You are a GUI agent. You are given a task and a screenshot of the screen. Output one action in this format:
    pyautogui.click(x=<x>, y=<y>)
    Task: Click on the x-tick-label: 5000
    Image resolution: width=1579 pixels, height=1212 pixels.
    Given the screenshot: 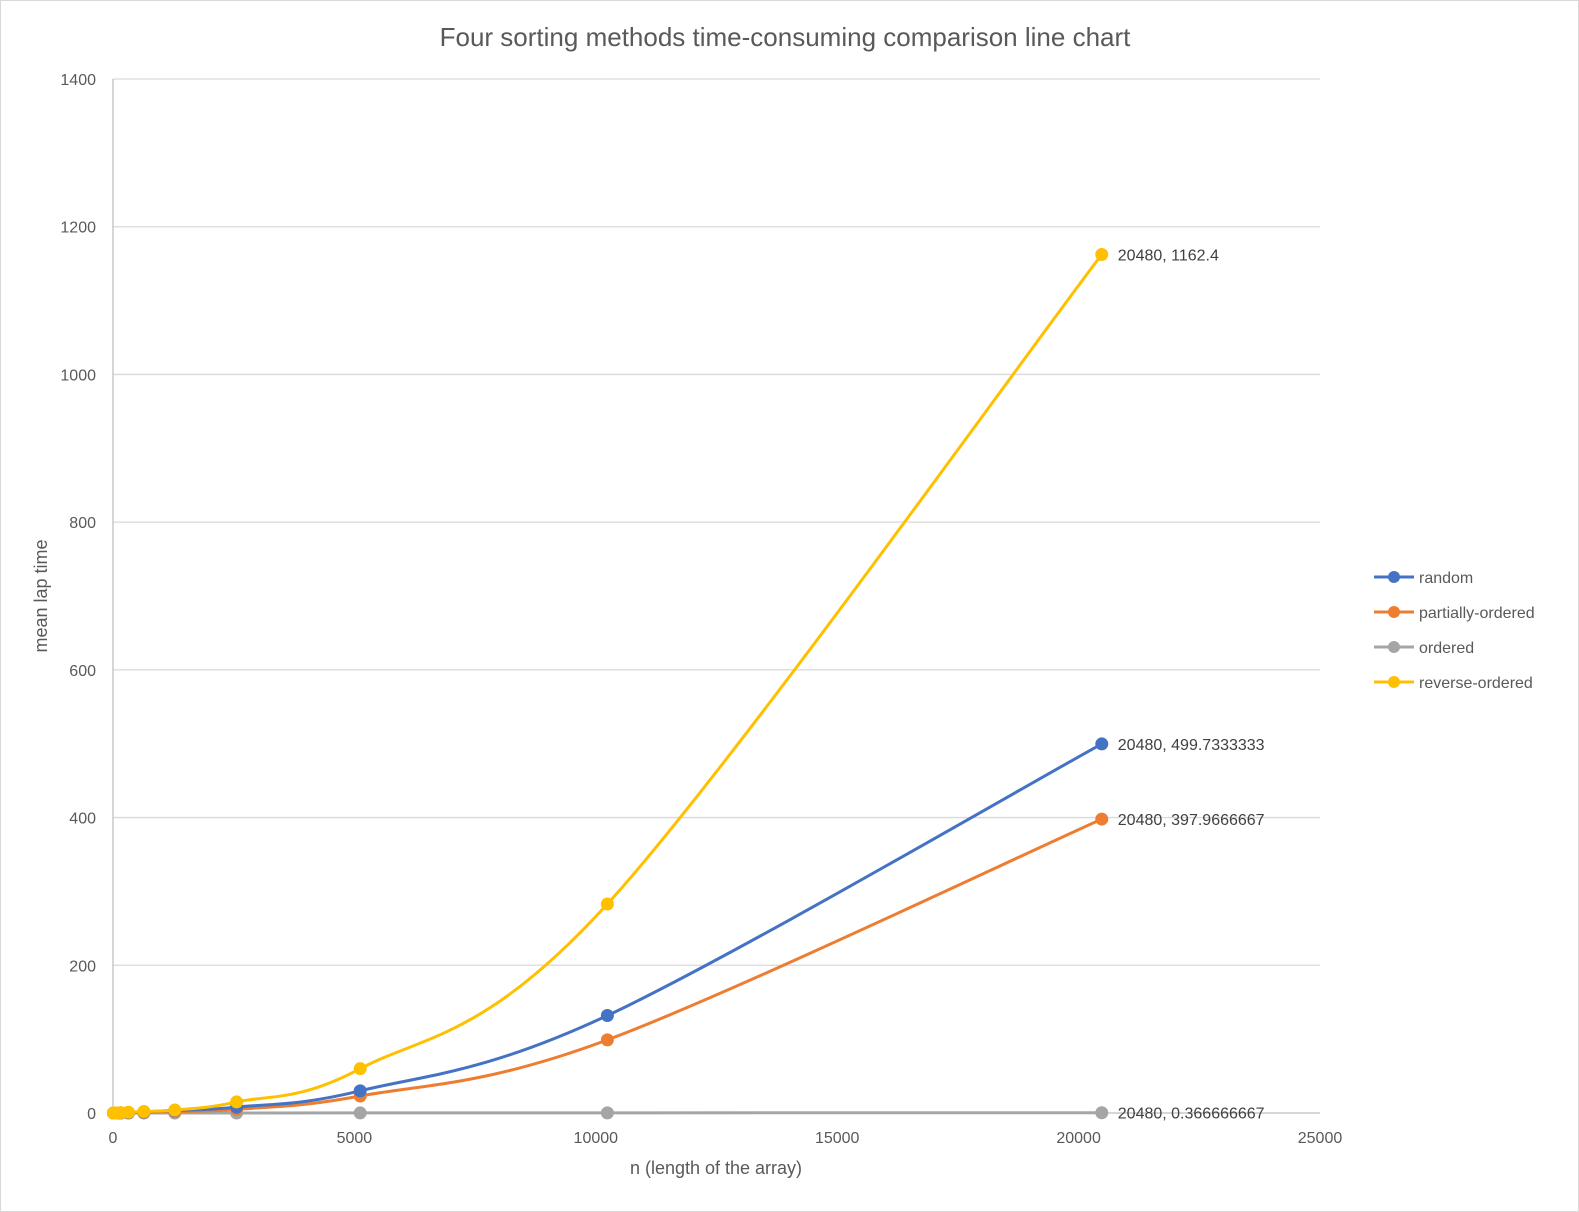 What is the action you would take?
    pyautogui.click(x=355, y=1138)
    